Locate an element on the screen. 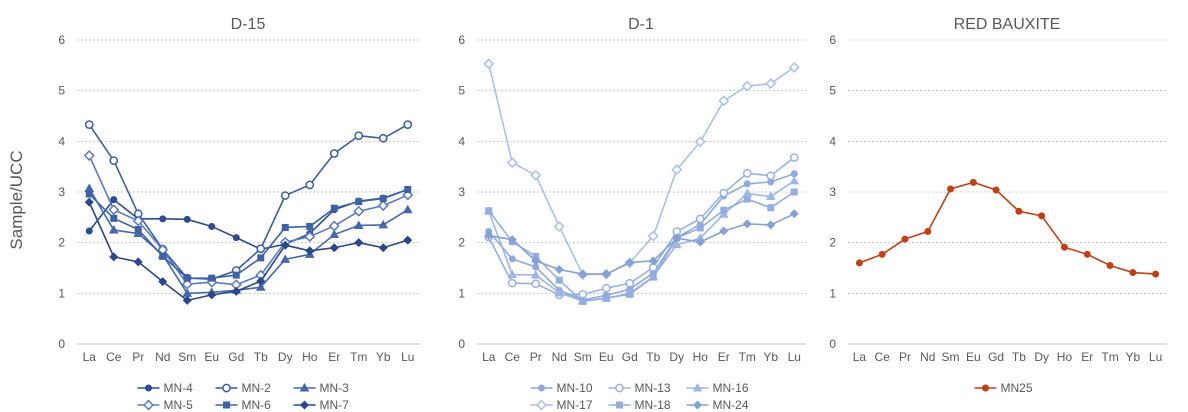 Image resolution: width=1188 pixels, height=412 pixels. x-tick-label: Eu is located at coordinates (973, 357).